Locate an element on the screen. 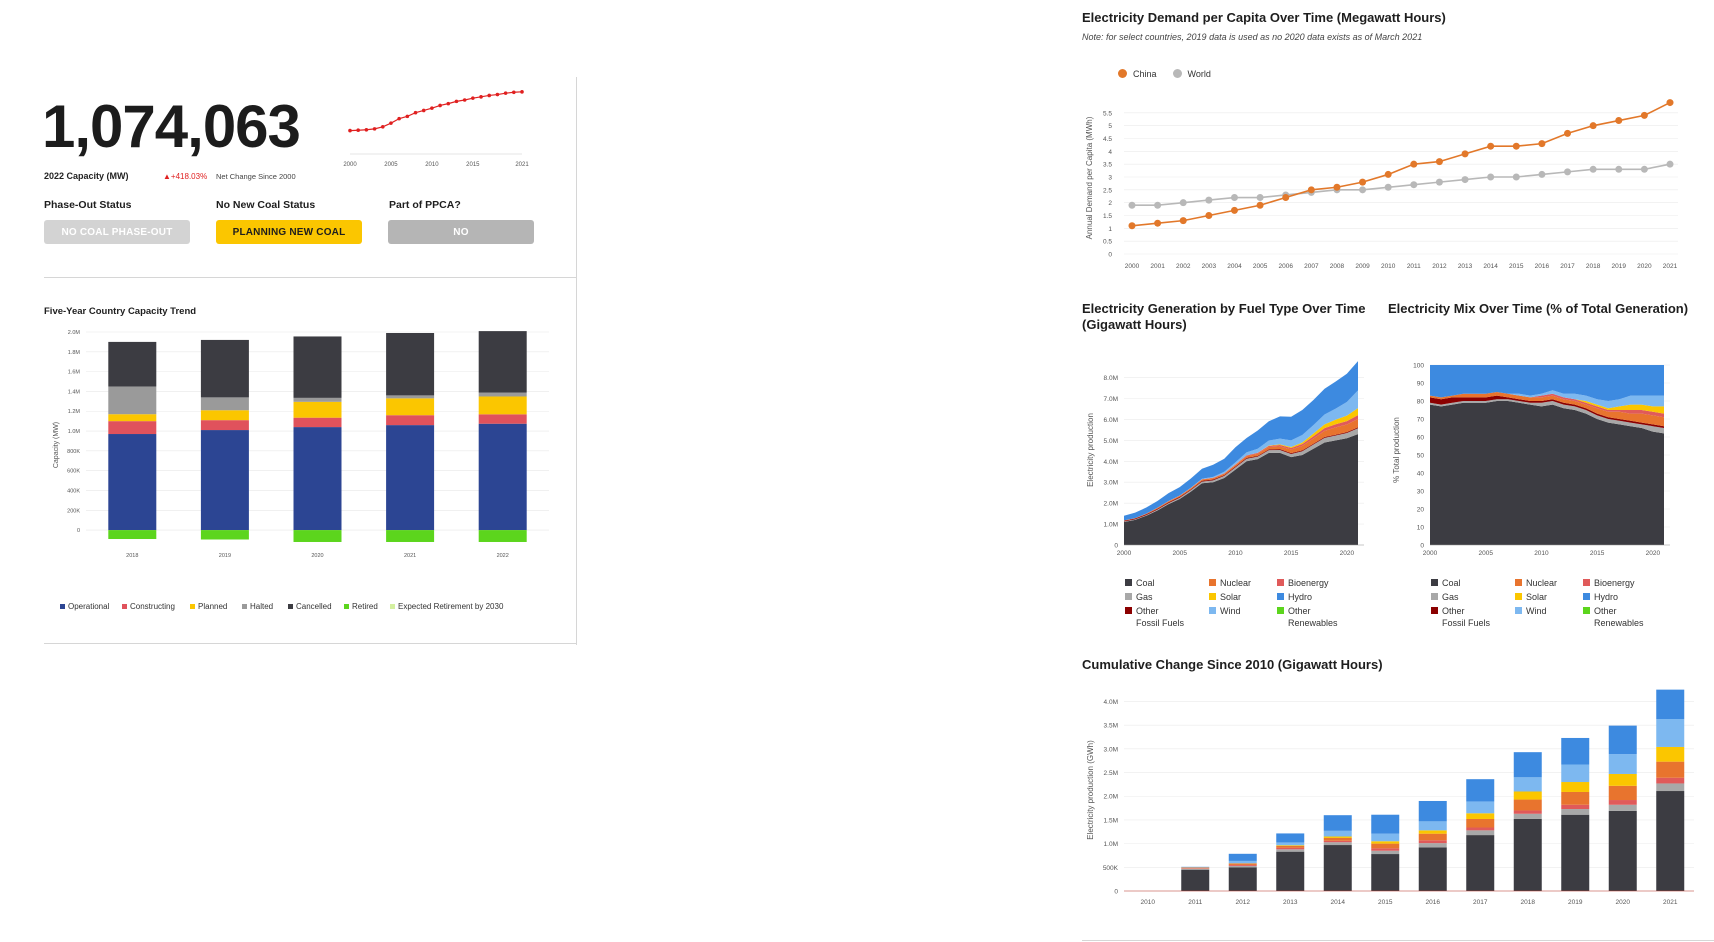 The width and height of the screenshot is (1714, 942). cum-xtick-label: 2011 is located at coordinates (1195, 902).